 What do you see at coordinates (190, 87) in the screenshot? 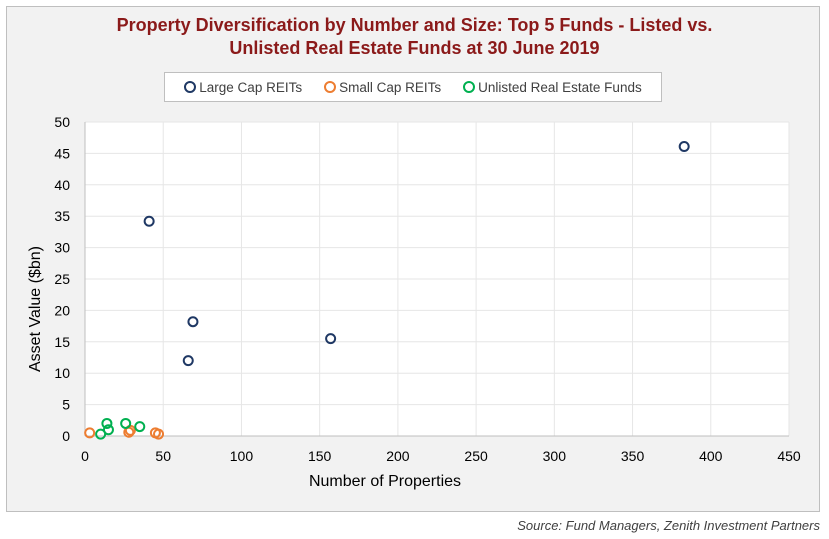
I see `legend-marker-large-cap` at bounding box center [190, 87].